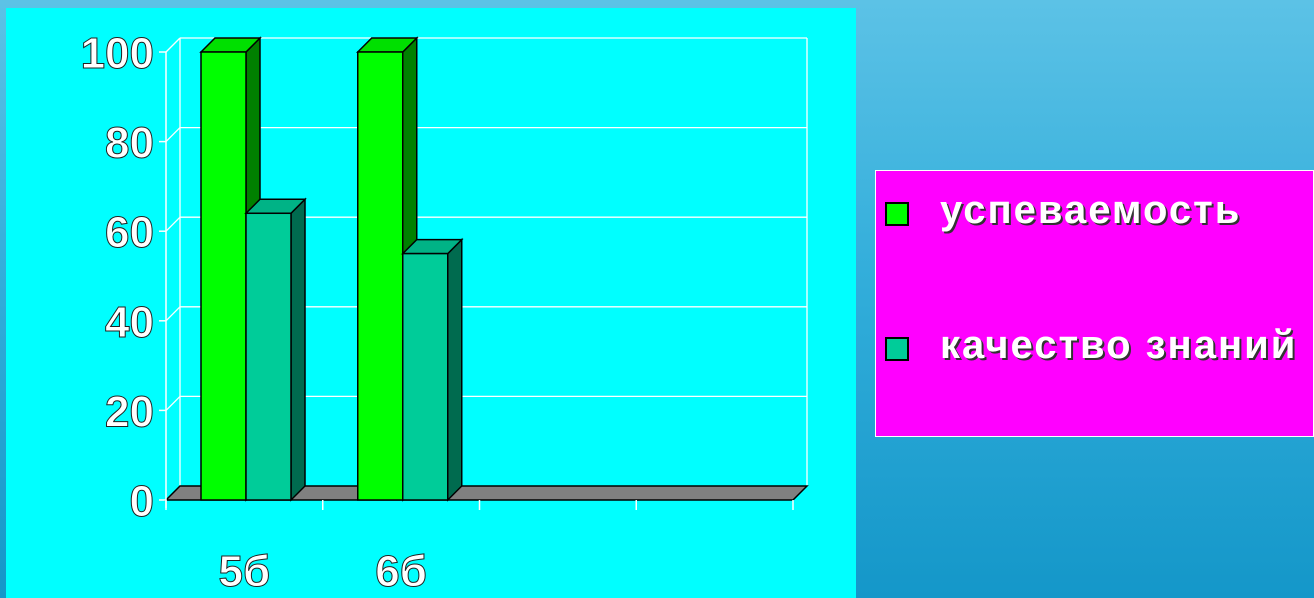 The height and width of the screenshot is (598, 1314). What do you see at coordinates (1119, 345) in the screenshot?
I see `legend-label: качество знаний` at bounding box center [1119, 345].